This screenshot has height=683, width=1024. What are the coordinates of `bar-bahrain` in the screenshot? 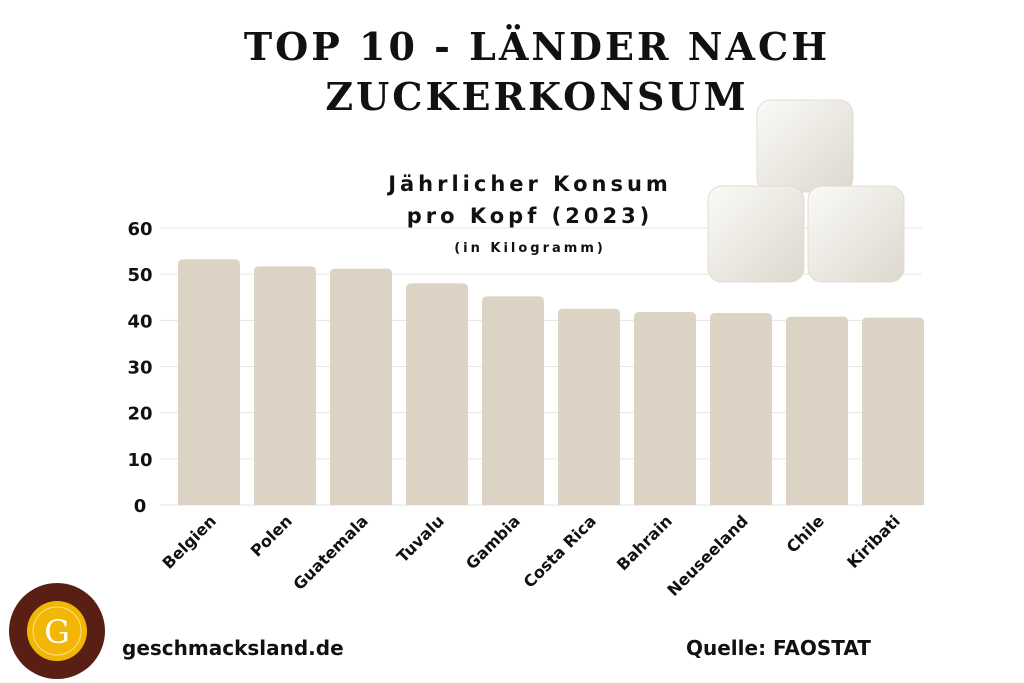 It's located at (665, 408).